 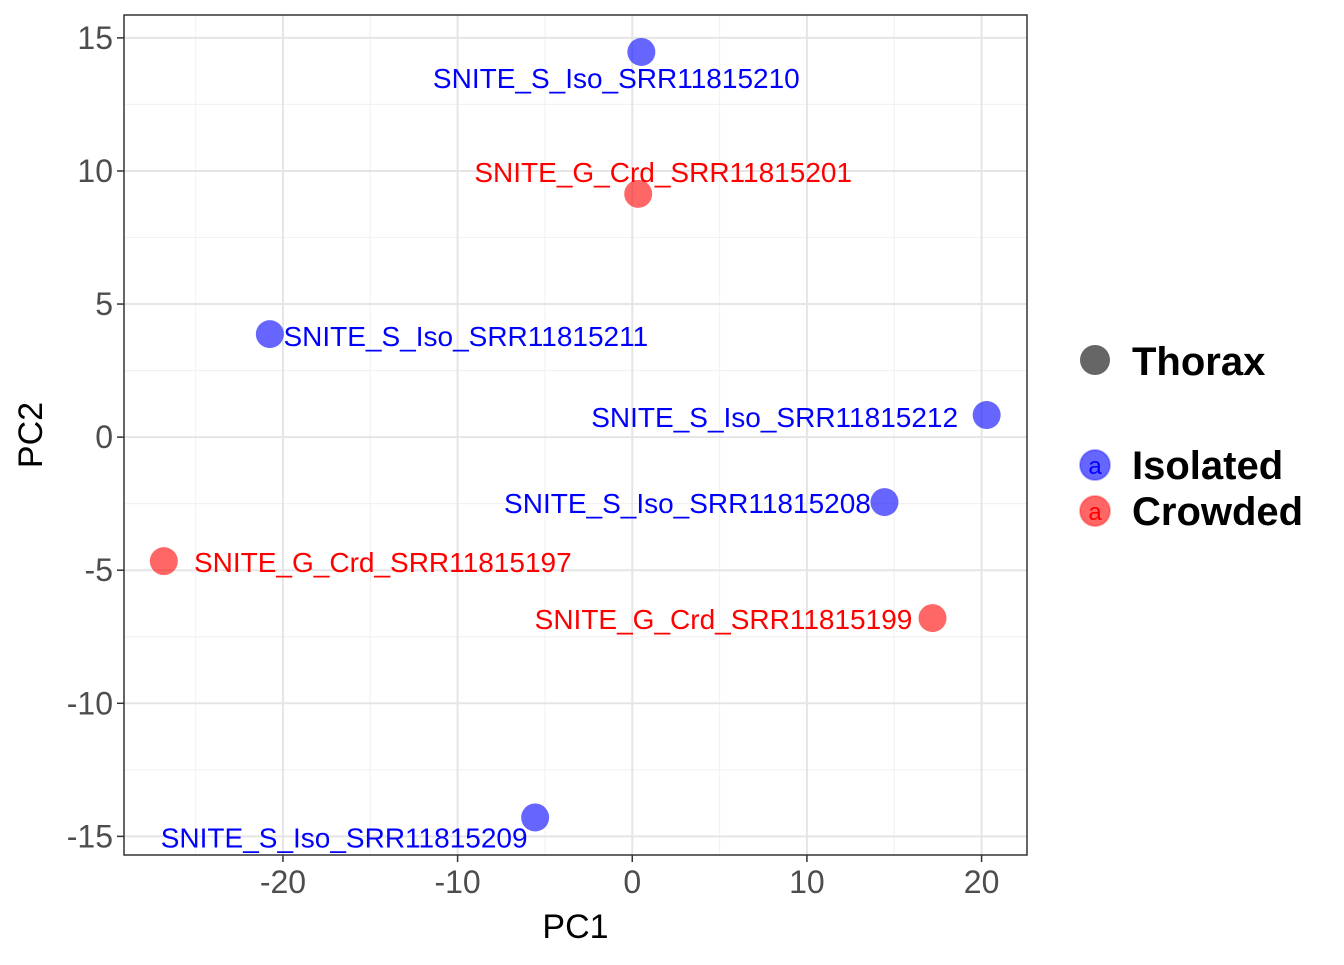 What do you see at coordinates (616, 78) in the screenshot?
I see `point-label: SNITE_S_Iso_SRR11815210` at bounding box center [616, 78].